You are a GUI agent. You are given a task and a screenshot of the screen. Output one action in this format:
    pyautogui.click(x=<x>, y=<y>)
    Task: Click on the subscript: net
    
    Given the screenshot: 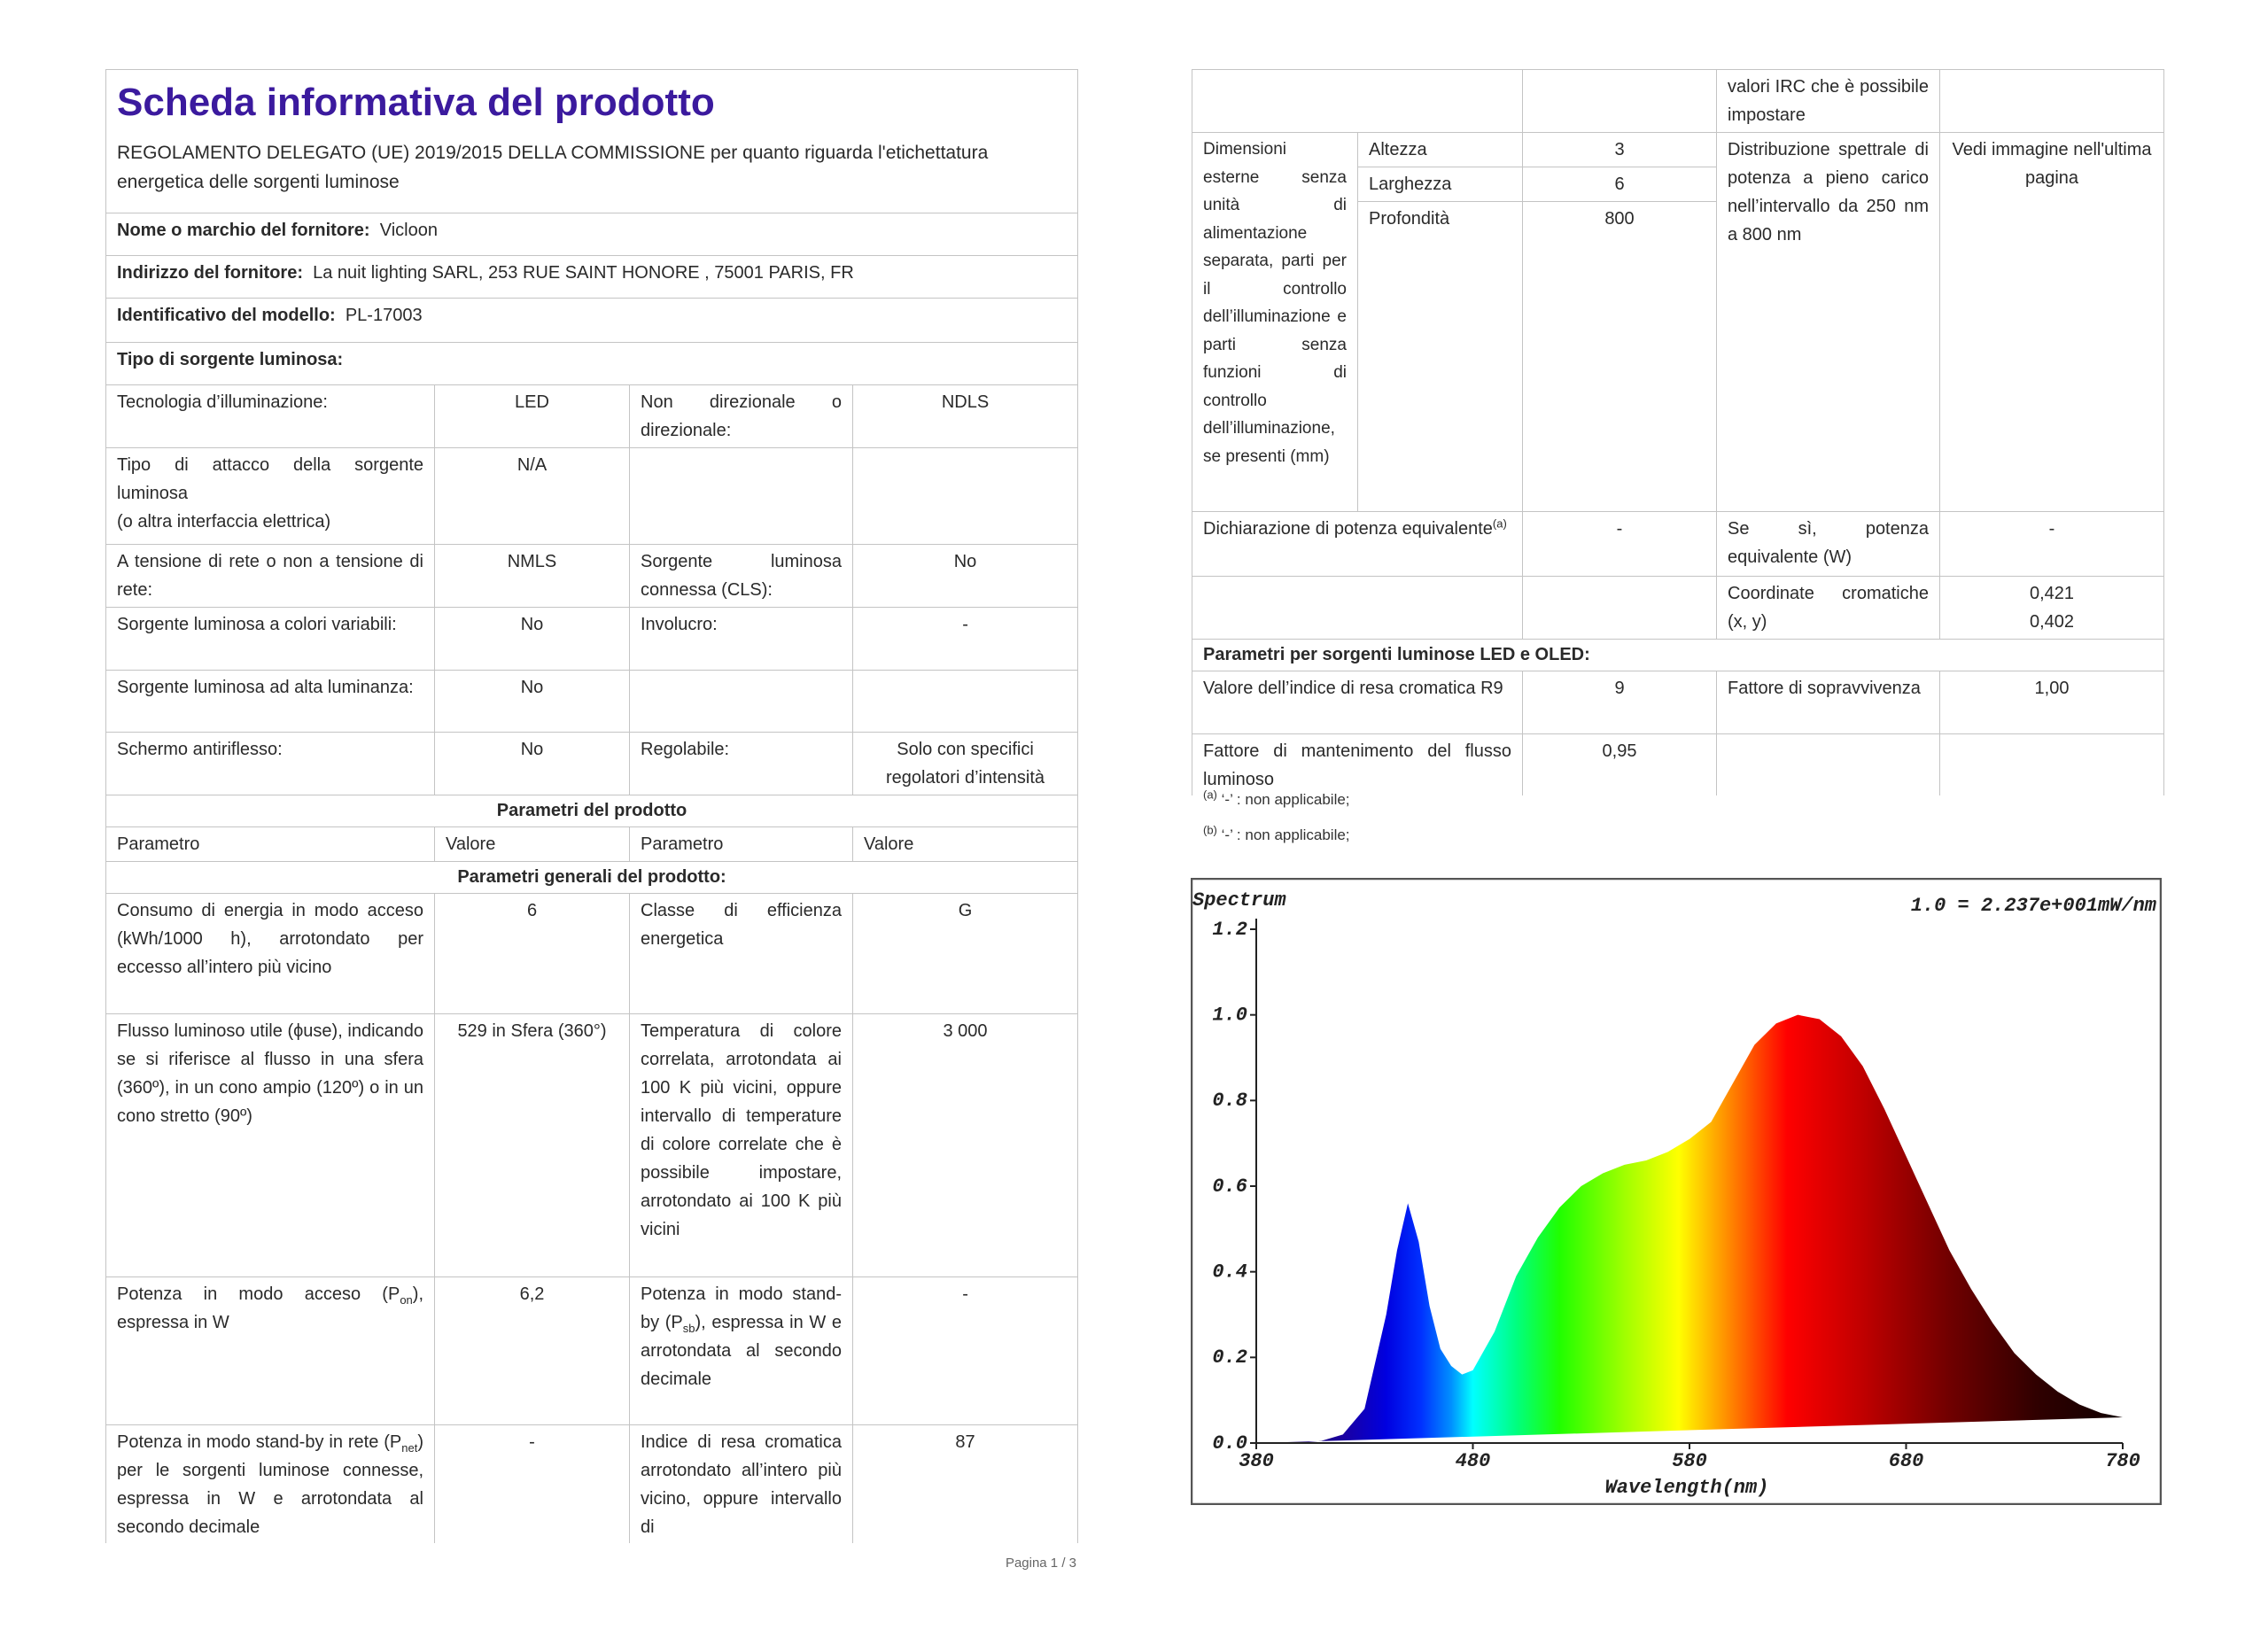 What is the action you would take?
    pyautogui.click(x=409, y=1448)
    